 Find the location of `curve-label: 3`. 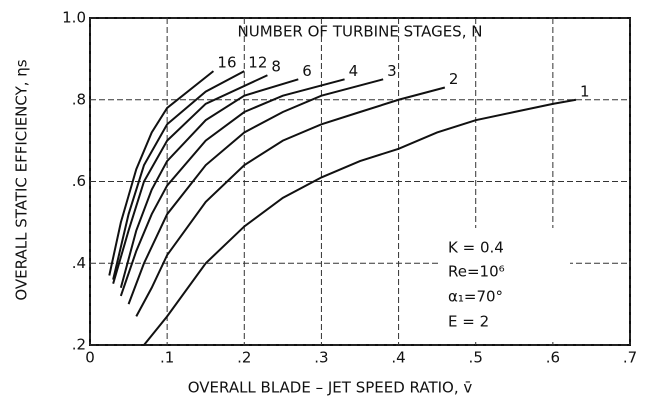

curve-label: 3 is located at coordinates (392, 71).